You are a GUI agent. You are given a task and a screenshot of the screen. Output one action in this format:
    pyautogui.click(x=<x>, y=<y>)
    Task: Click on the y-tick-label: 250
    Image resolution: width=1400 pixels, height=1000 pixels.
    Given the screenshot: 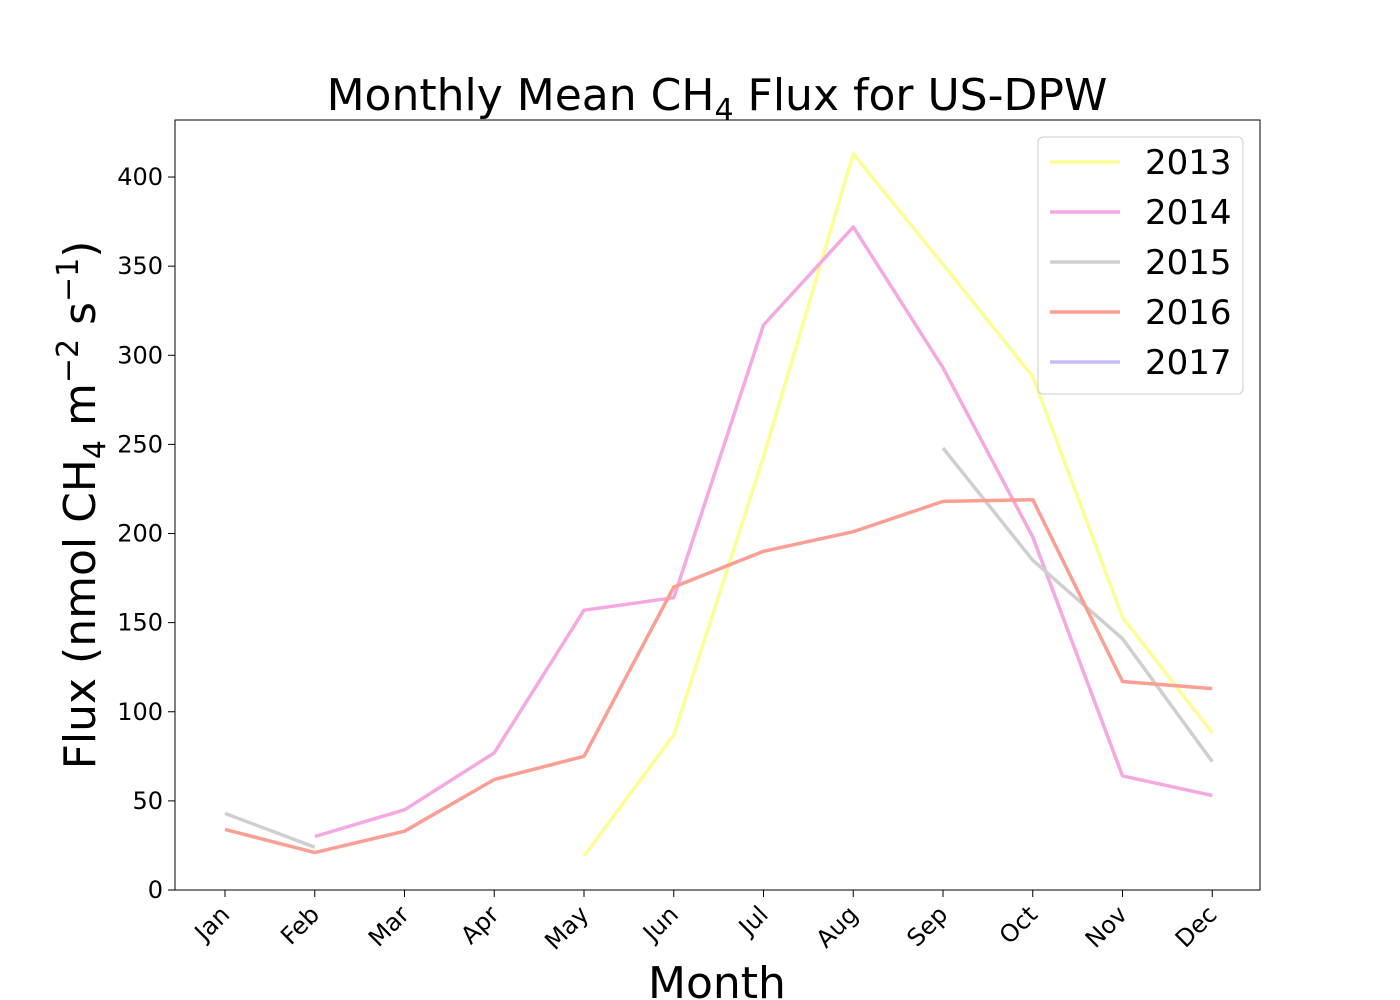 What is the action you would take?
    pyautogui.click(x=140, y=444)
    